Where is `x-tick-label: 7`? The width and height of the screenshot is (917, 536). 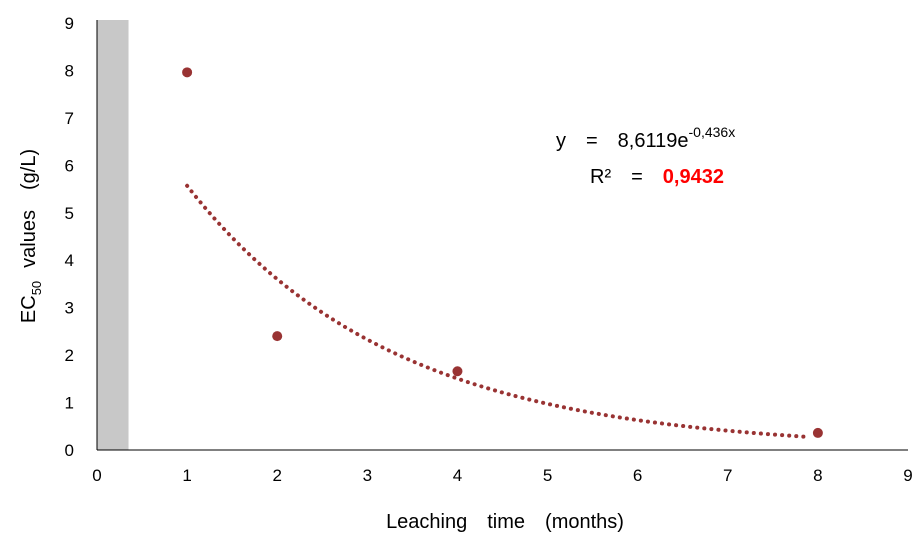 x-tick-label: 7 is located at coordinates (727, 475).